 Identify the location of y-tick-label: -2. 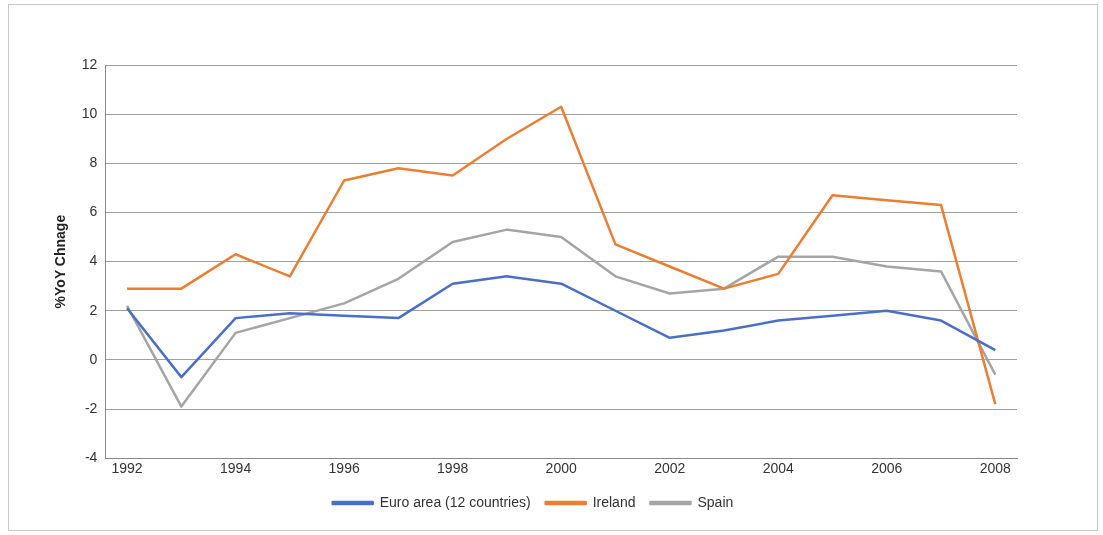
(91, 407).